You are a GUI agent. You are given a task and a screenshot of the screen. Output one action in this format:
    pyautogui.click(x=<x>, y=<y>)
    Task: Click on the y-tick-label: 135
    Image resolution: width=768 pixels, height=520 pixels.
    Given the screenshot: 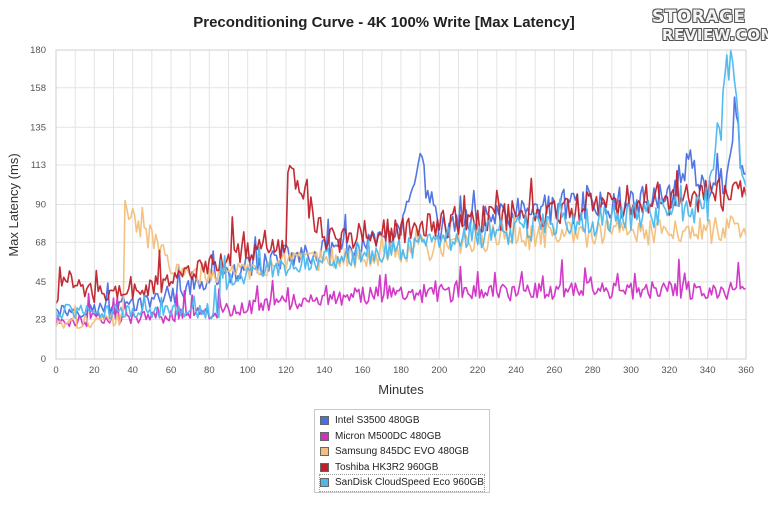 What is the action you would take?
    pyautogui.click(x=38, y=127)
    